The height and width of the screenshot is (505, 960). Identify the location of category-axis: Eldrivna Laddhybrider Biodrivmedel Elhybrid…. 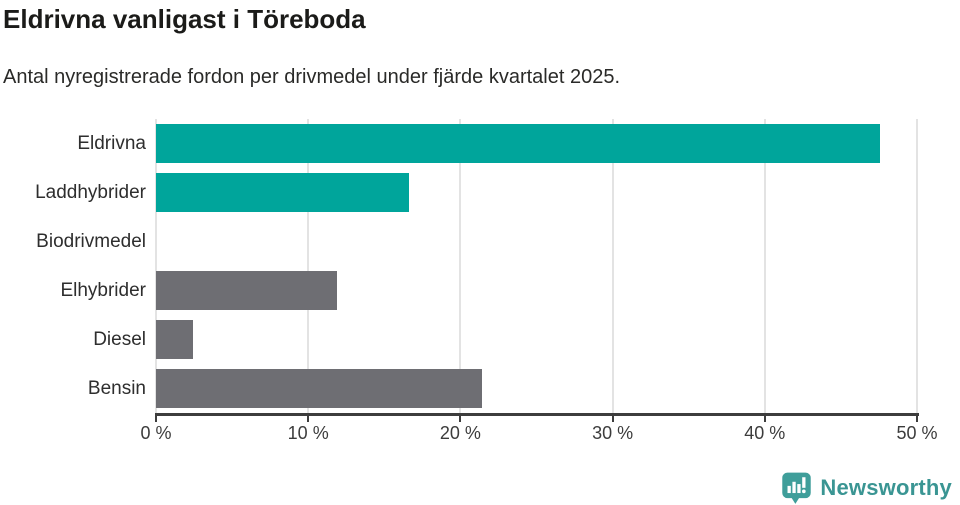
(73, 266).